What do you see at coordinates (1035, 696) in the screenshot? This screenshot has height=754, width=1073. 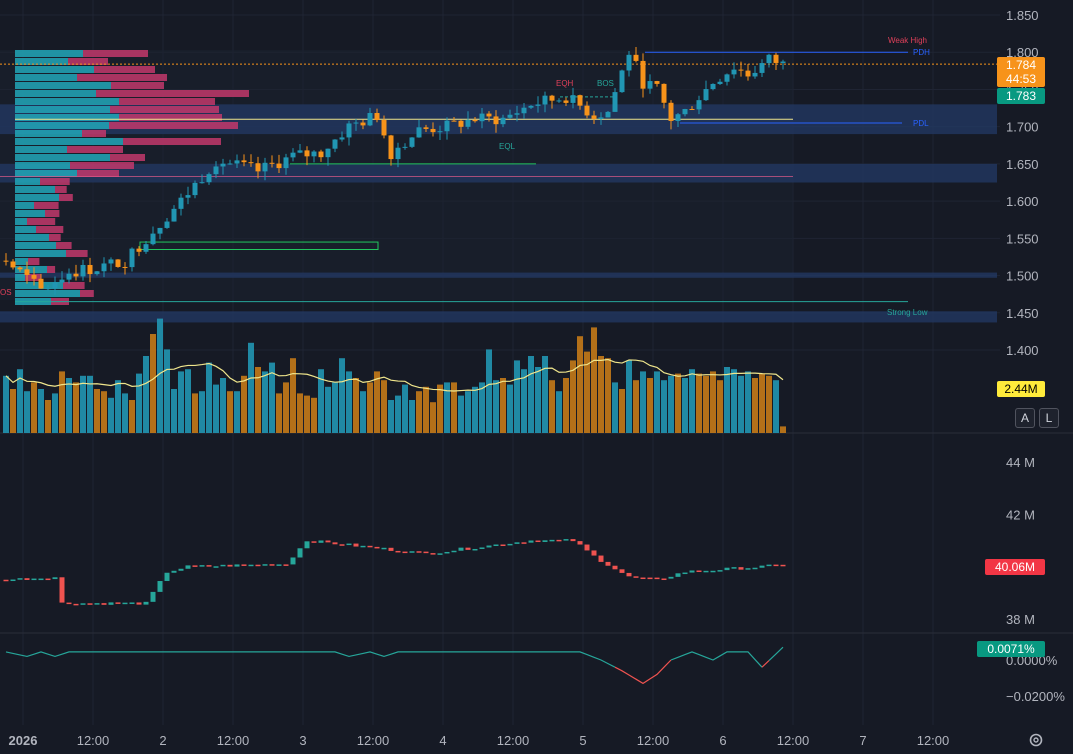 I see `osc-tick-label: −0.0200%` at bounding box center [1035, 696].